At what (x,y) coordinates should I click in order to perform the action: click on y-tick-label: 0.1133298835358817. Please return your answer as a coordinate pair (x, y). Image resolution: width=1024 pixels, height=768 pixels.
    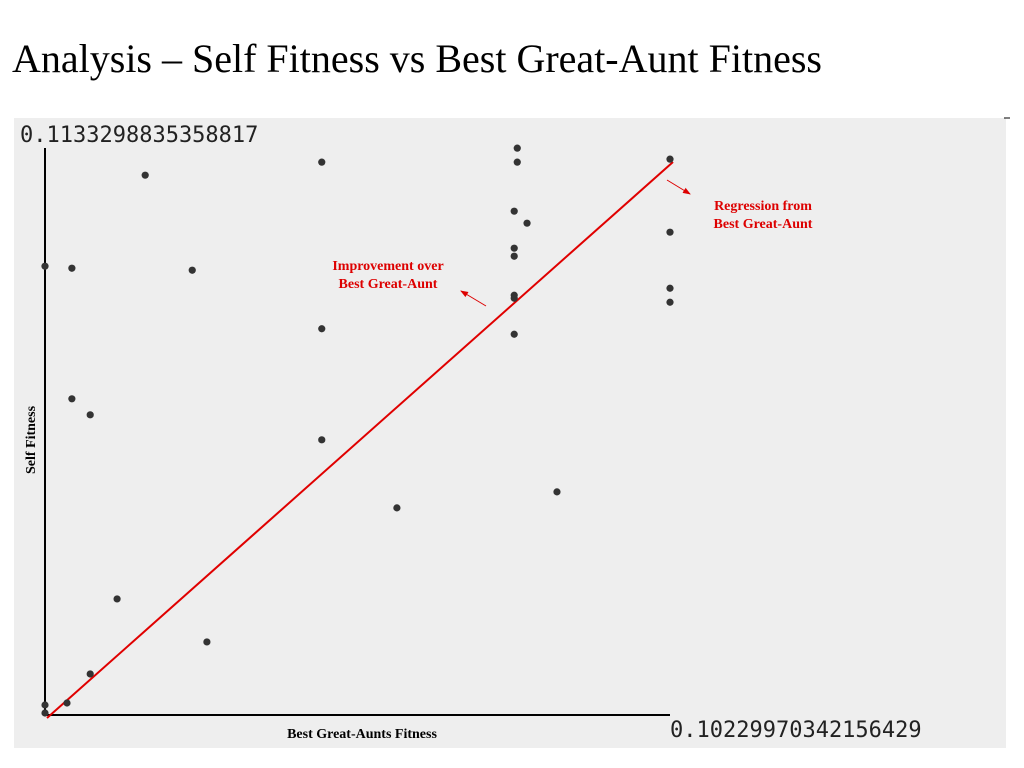
    Looking at the image, I should click on (139, 135).